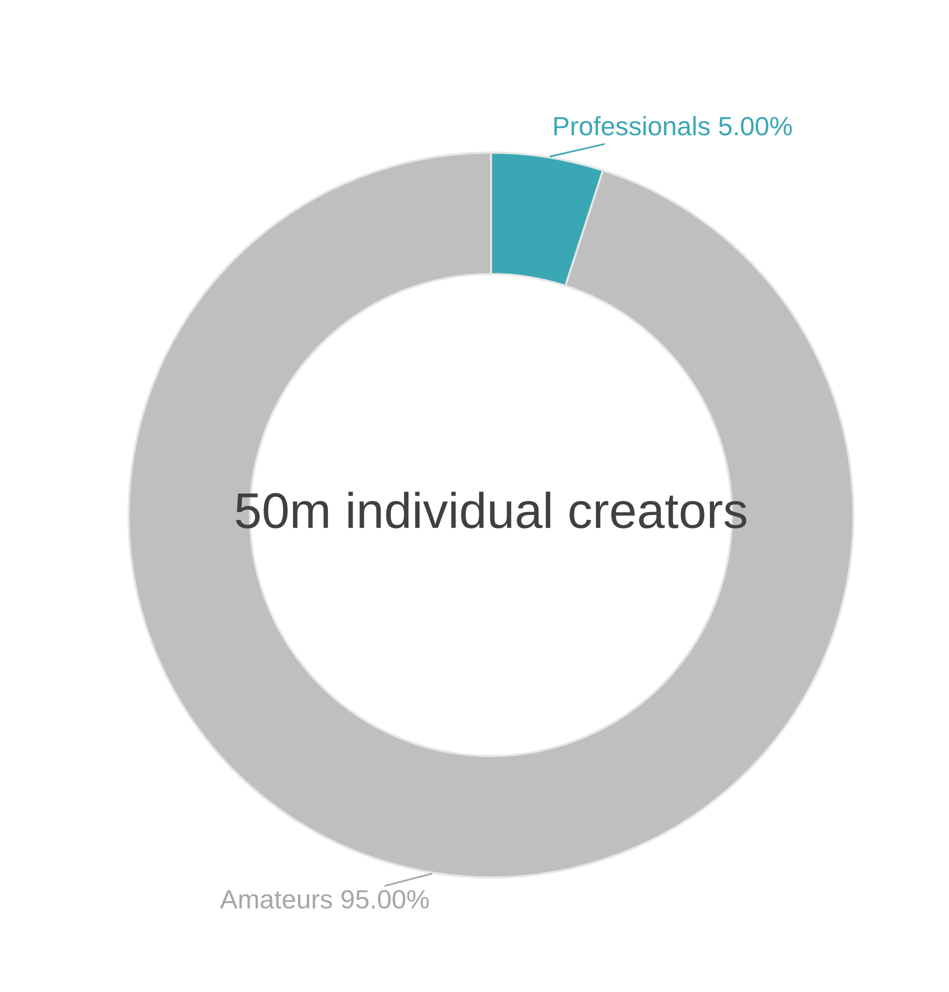 Image resolution: width=949 pixels, height=992 pixels. I want to click on slice-label: Professionals 5.00%, so click(673, 126).